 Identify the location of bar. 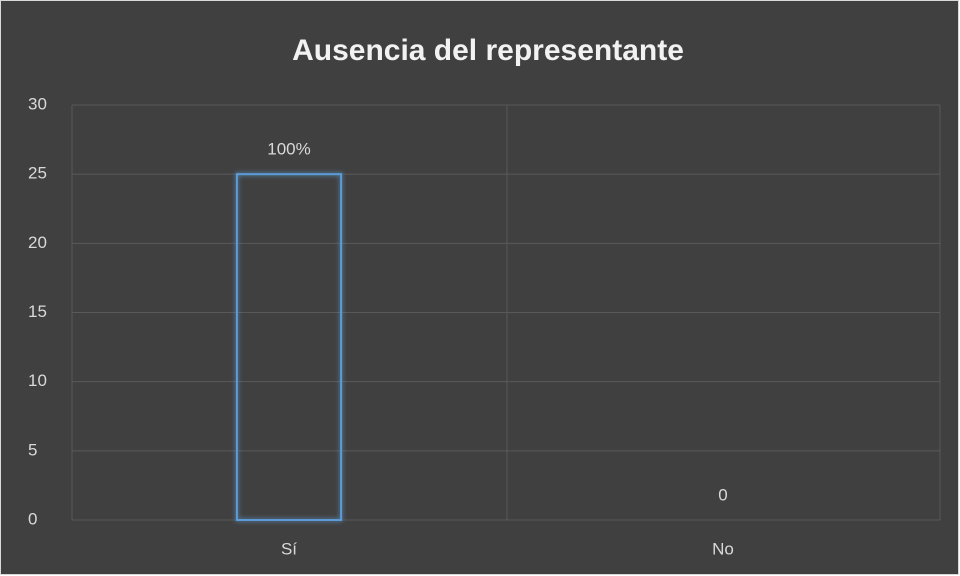
(289, 347).